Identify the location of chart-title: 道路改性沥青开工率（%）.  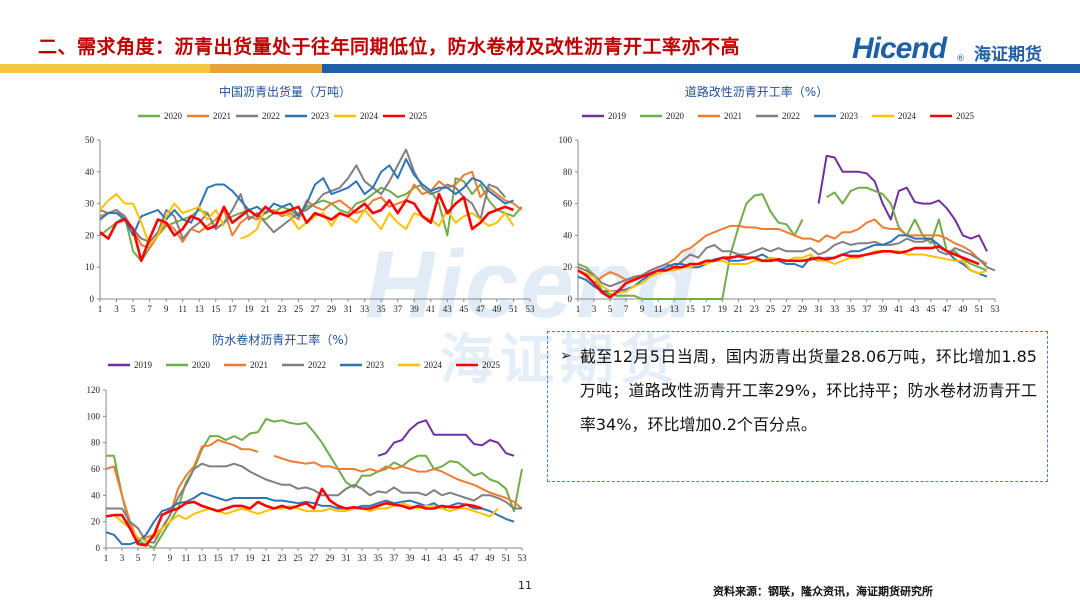
(756, 91).